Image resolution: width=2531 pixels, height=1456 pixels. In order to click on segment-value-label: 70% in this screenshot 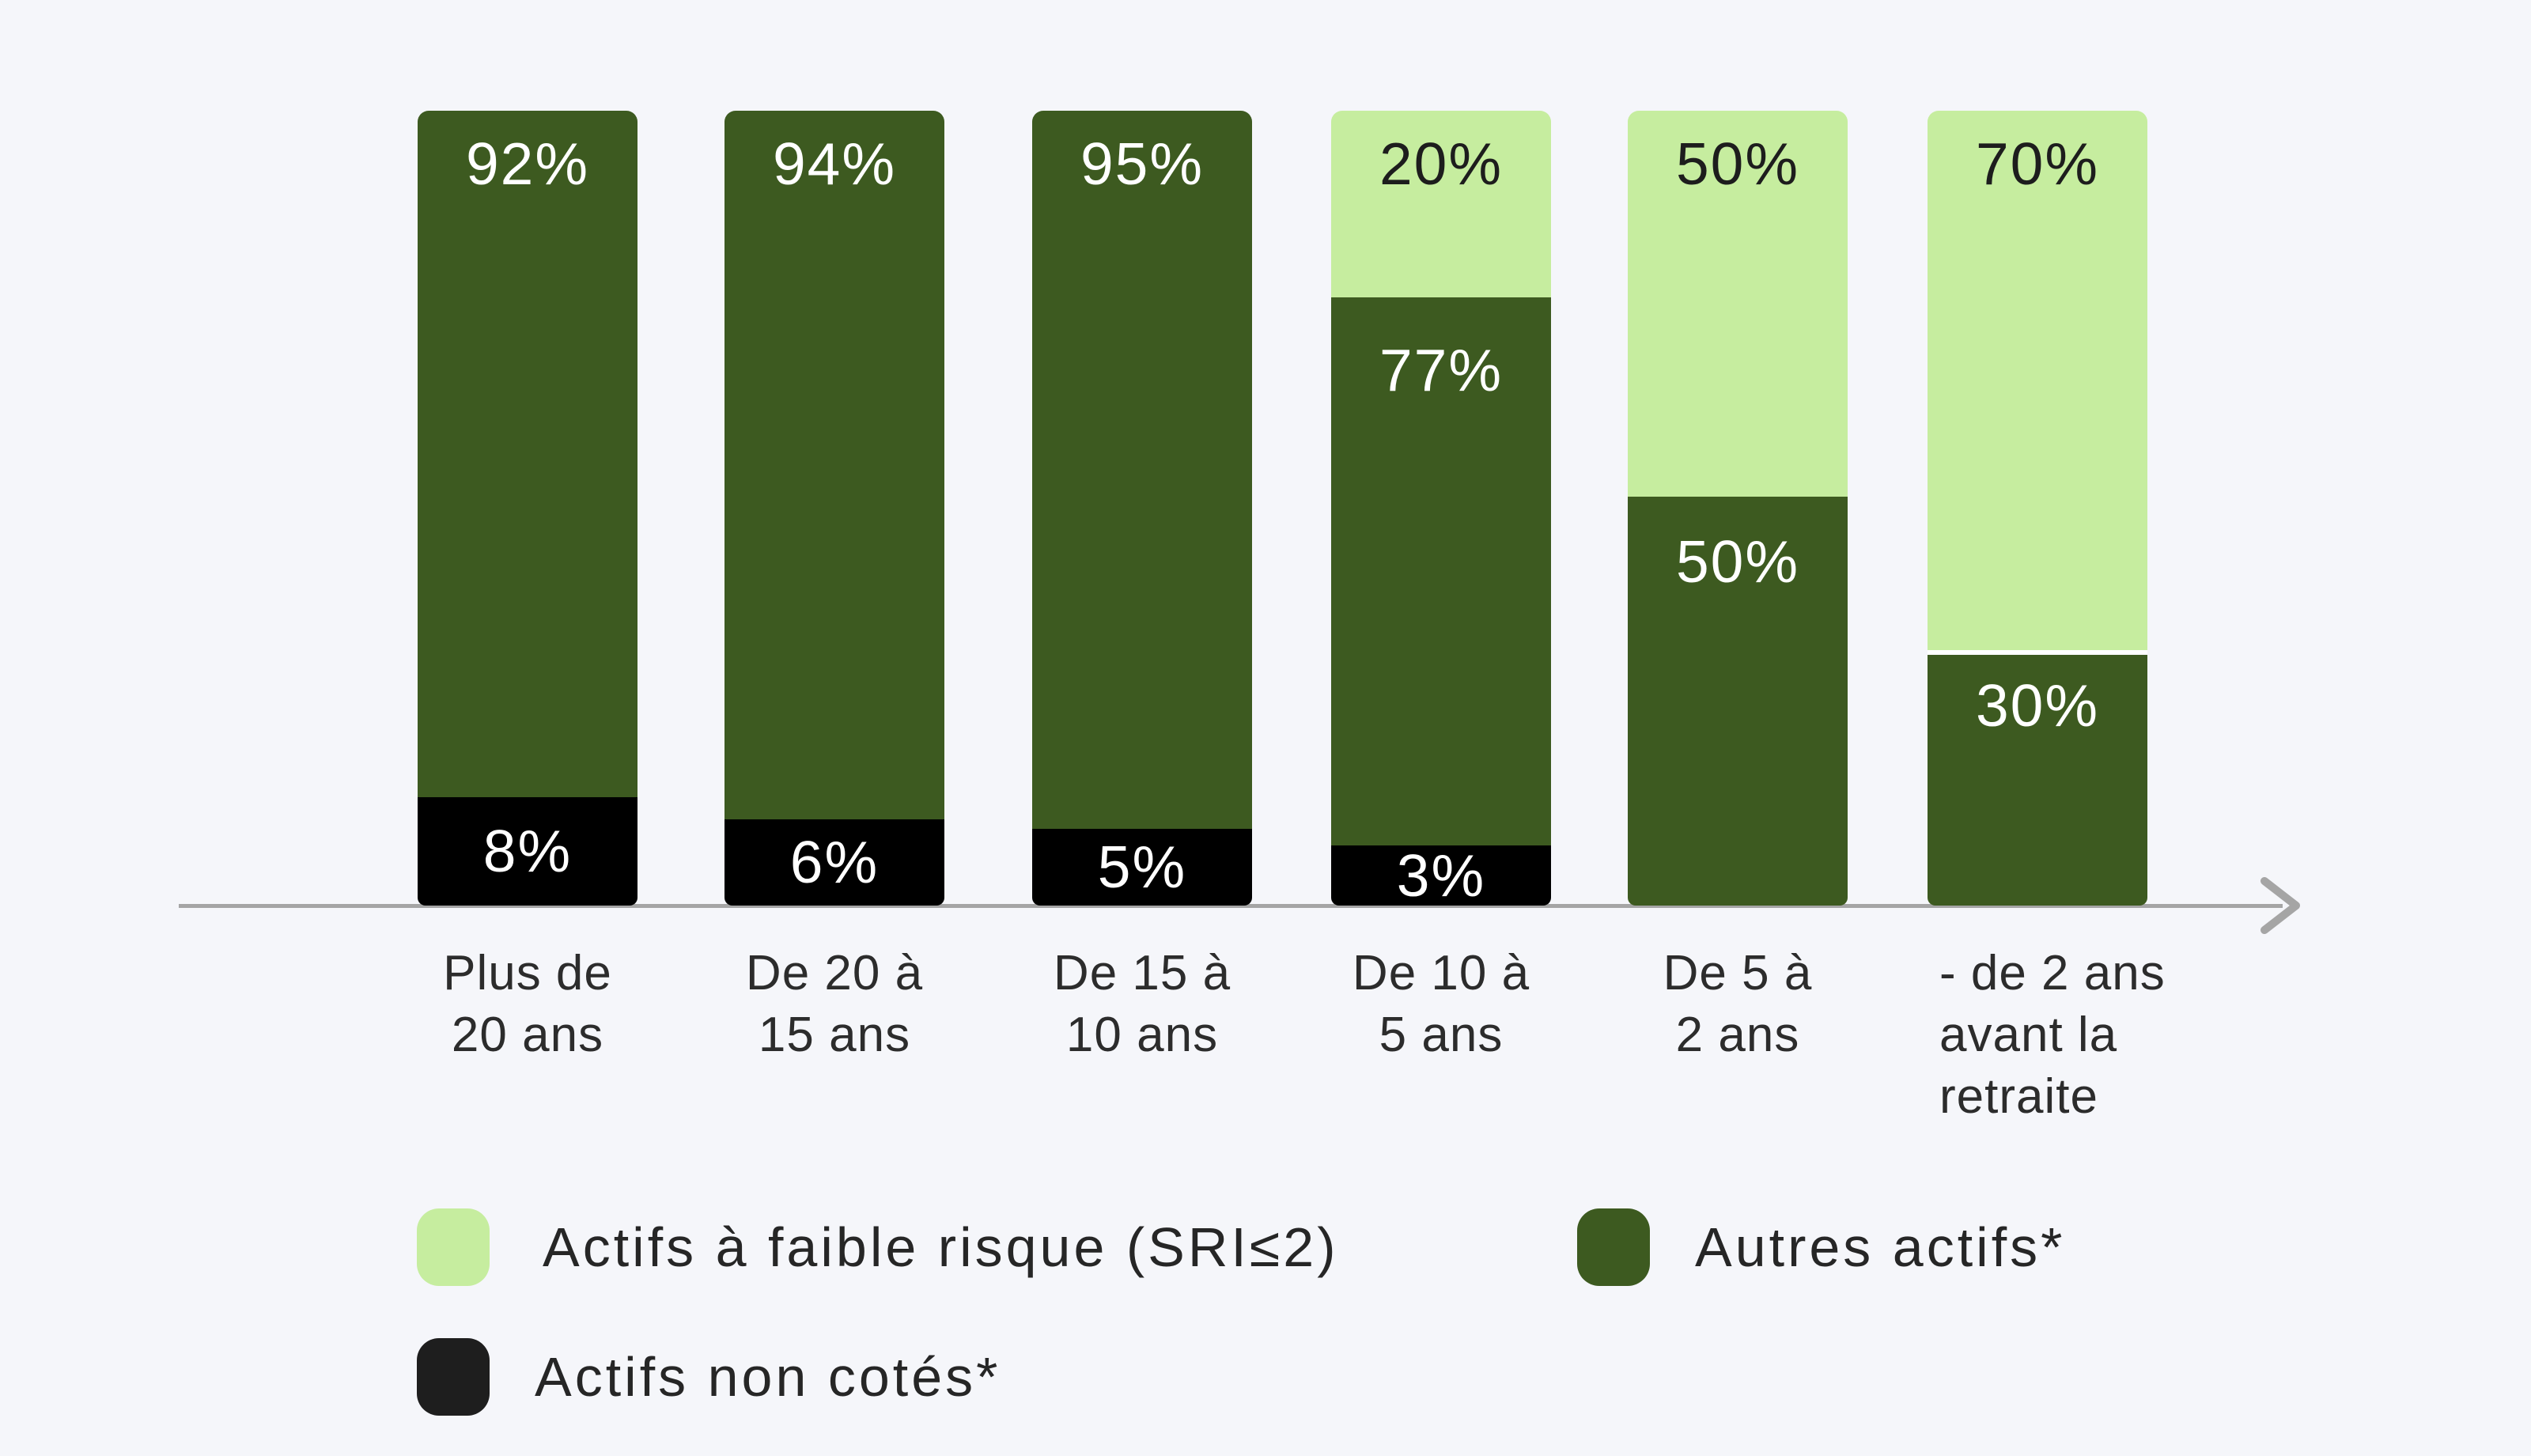, I will do `click(2038, 163)`.